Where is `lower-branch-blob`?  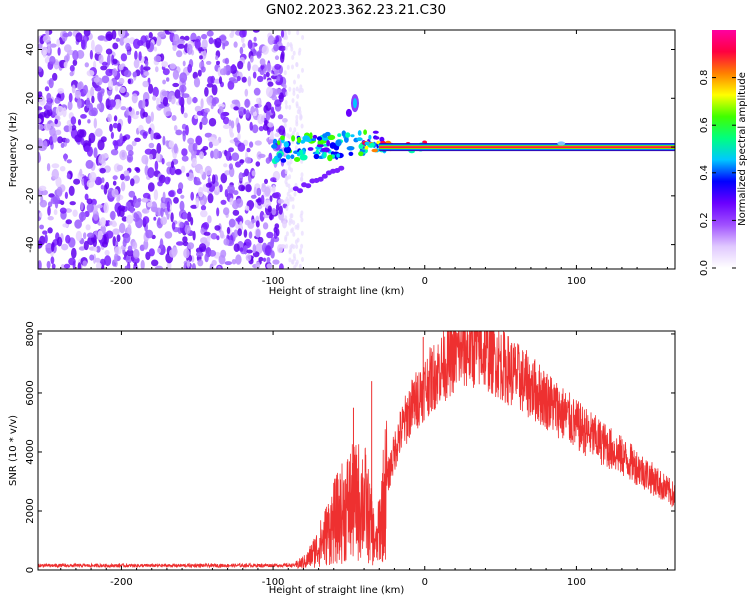
lower-branch-blob is located at coordinates (341, 168).